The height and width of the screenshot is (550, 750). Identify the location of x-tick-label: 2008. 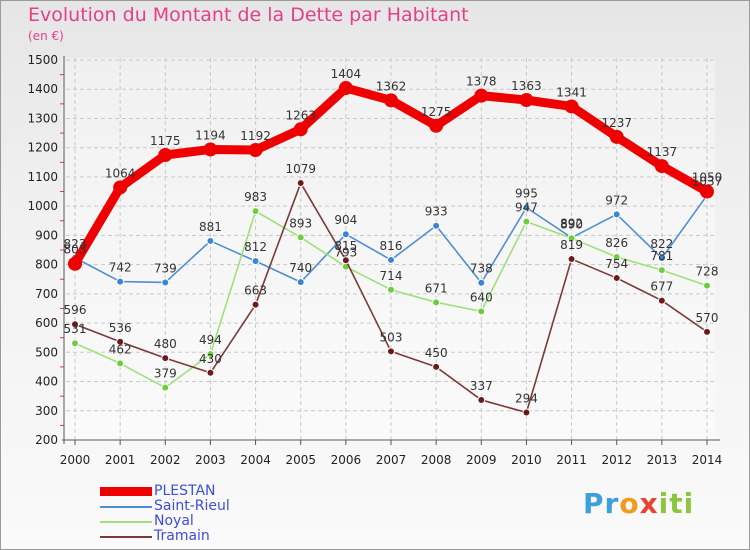
(436, 460).